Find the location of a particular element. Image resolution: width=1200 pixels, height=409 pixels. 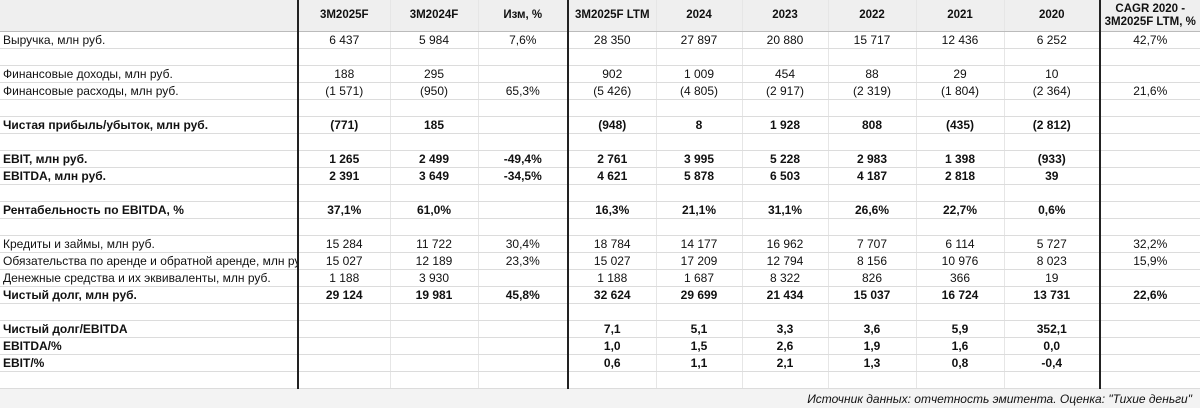

cell: 902 is located at coordinates (612, 74).